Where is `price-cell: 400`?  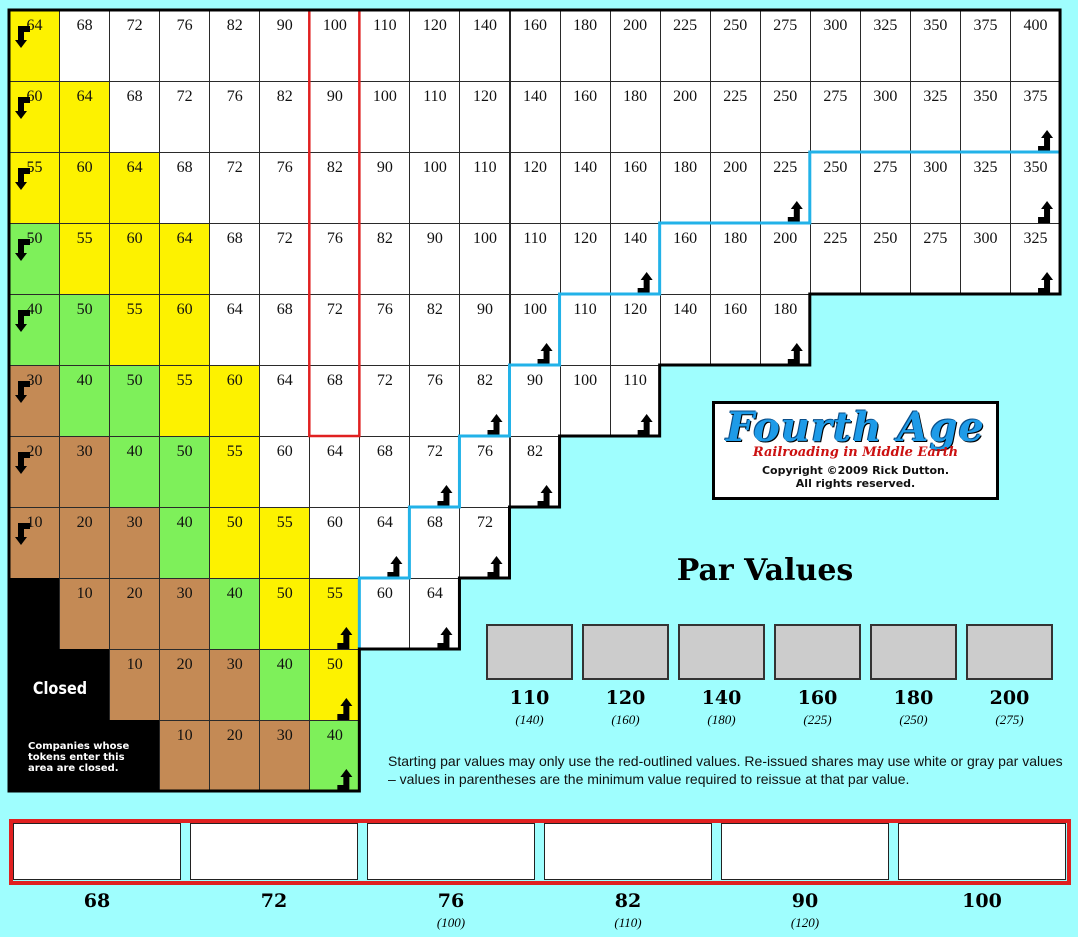
price-cell: 400 is located at coordinates (1036, 46).